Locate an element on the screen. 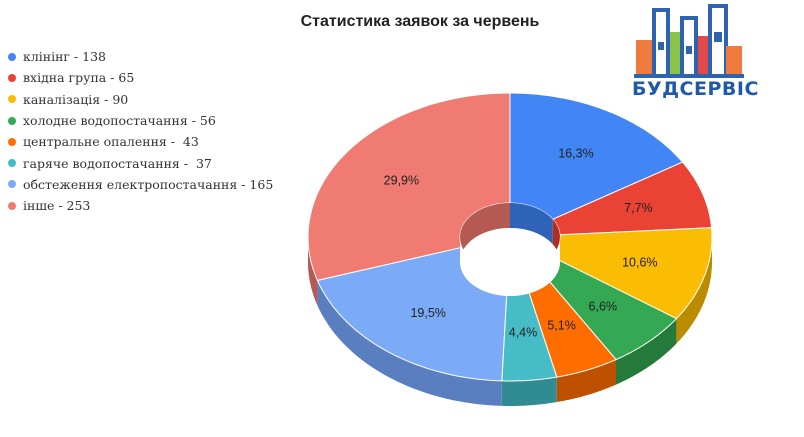 The height and width of the screenshot is (437, 804). legend-item: холодне водопостачання - 56 is located at coordinates (140, 120).